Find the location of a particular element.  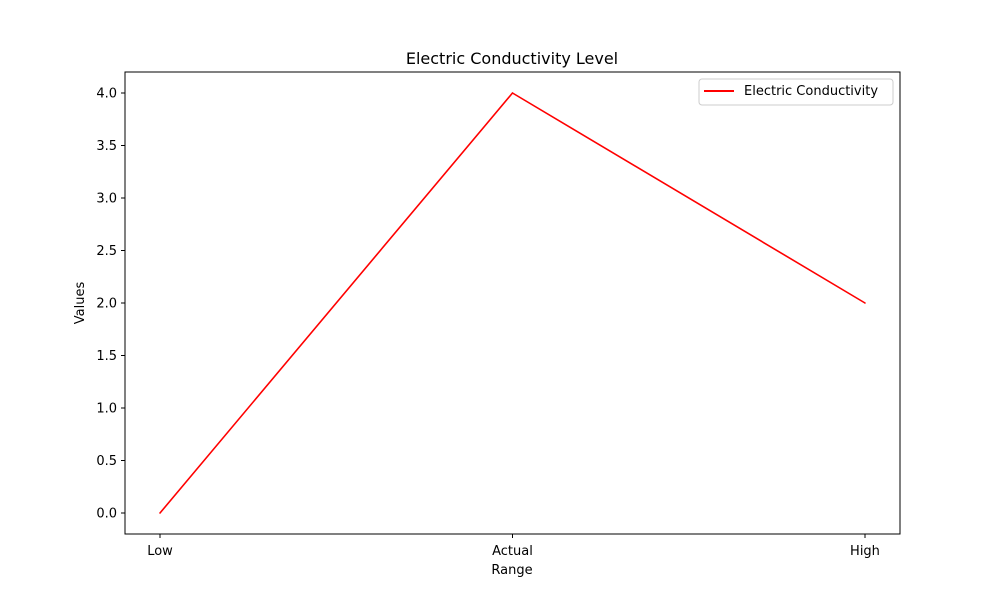

y-tick-label: 2.5 is located at coordinates (106, 251).